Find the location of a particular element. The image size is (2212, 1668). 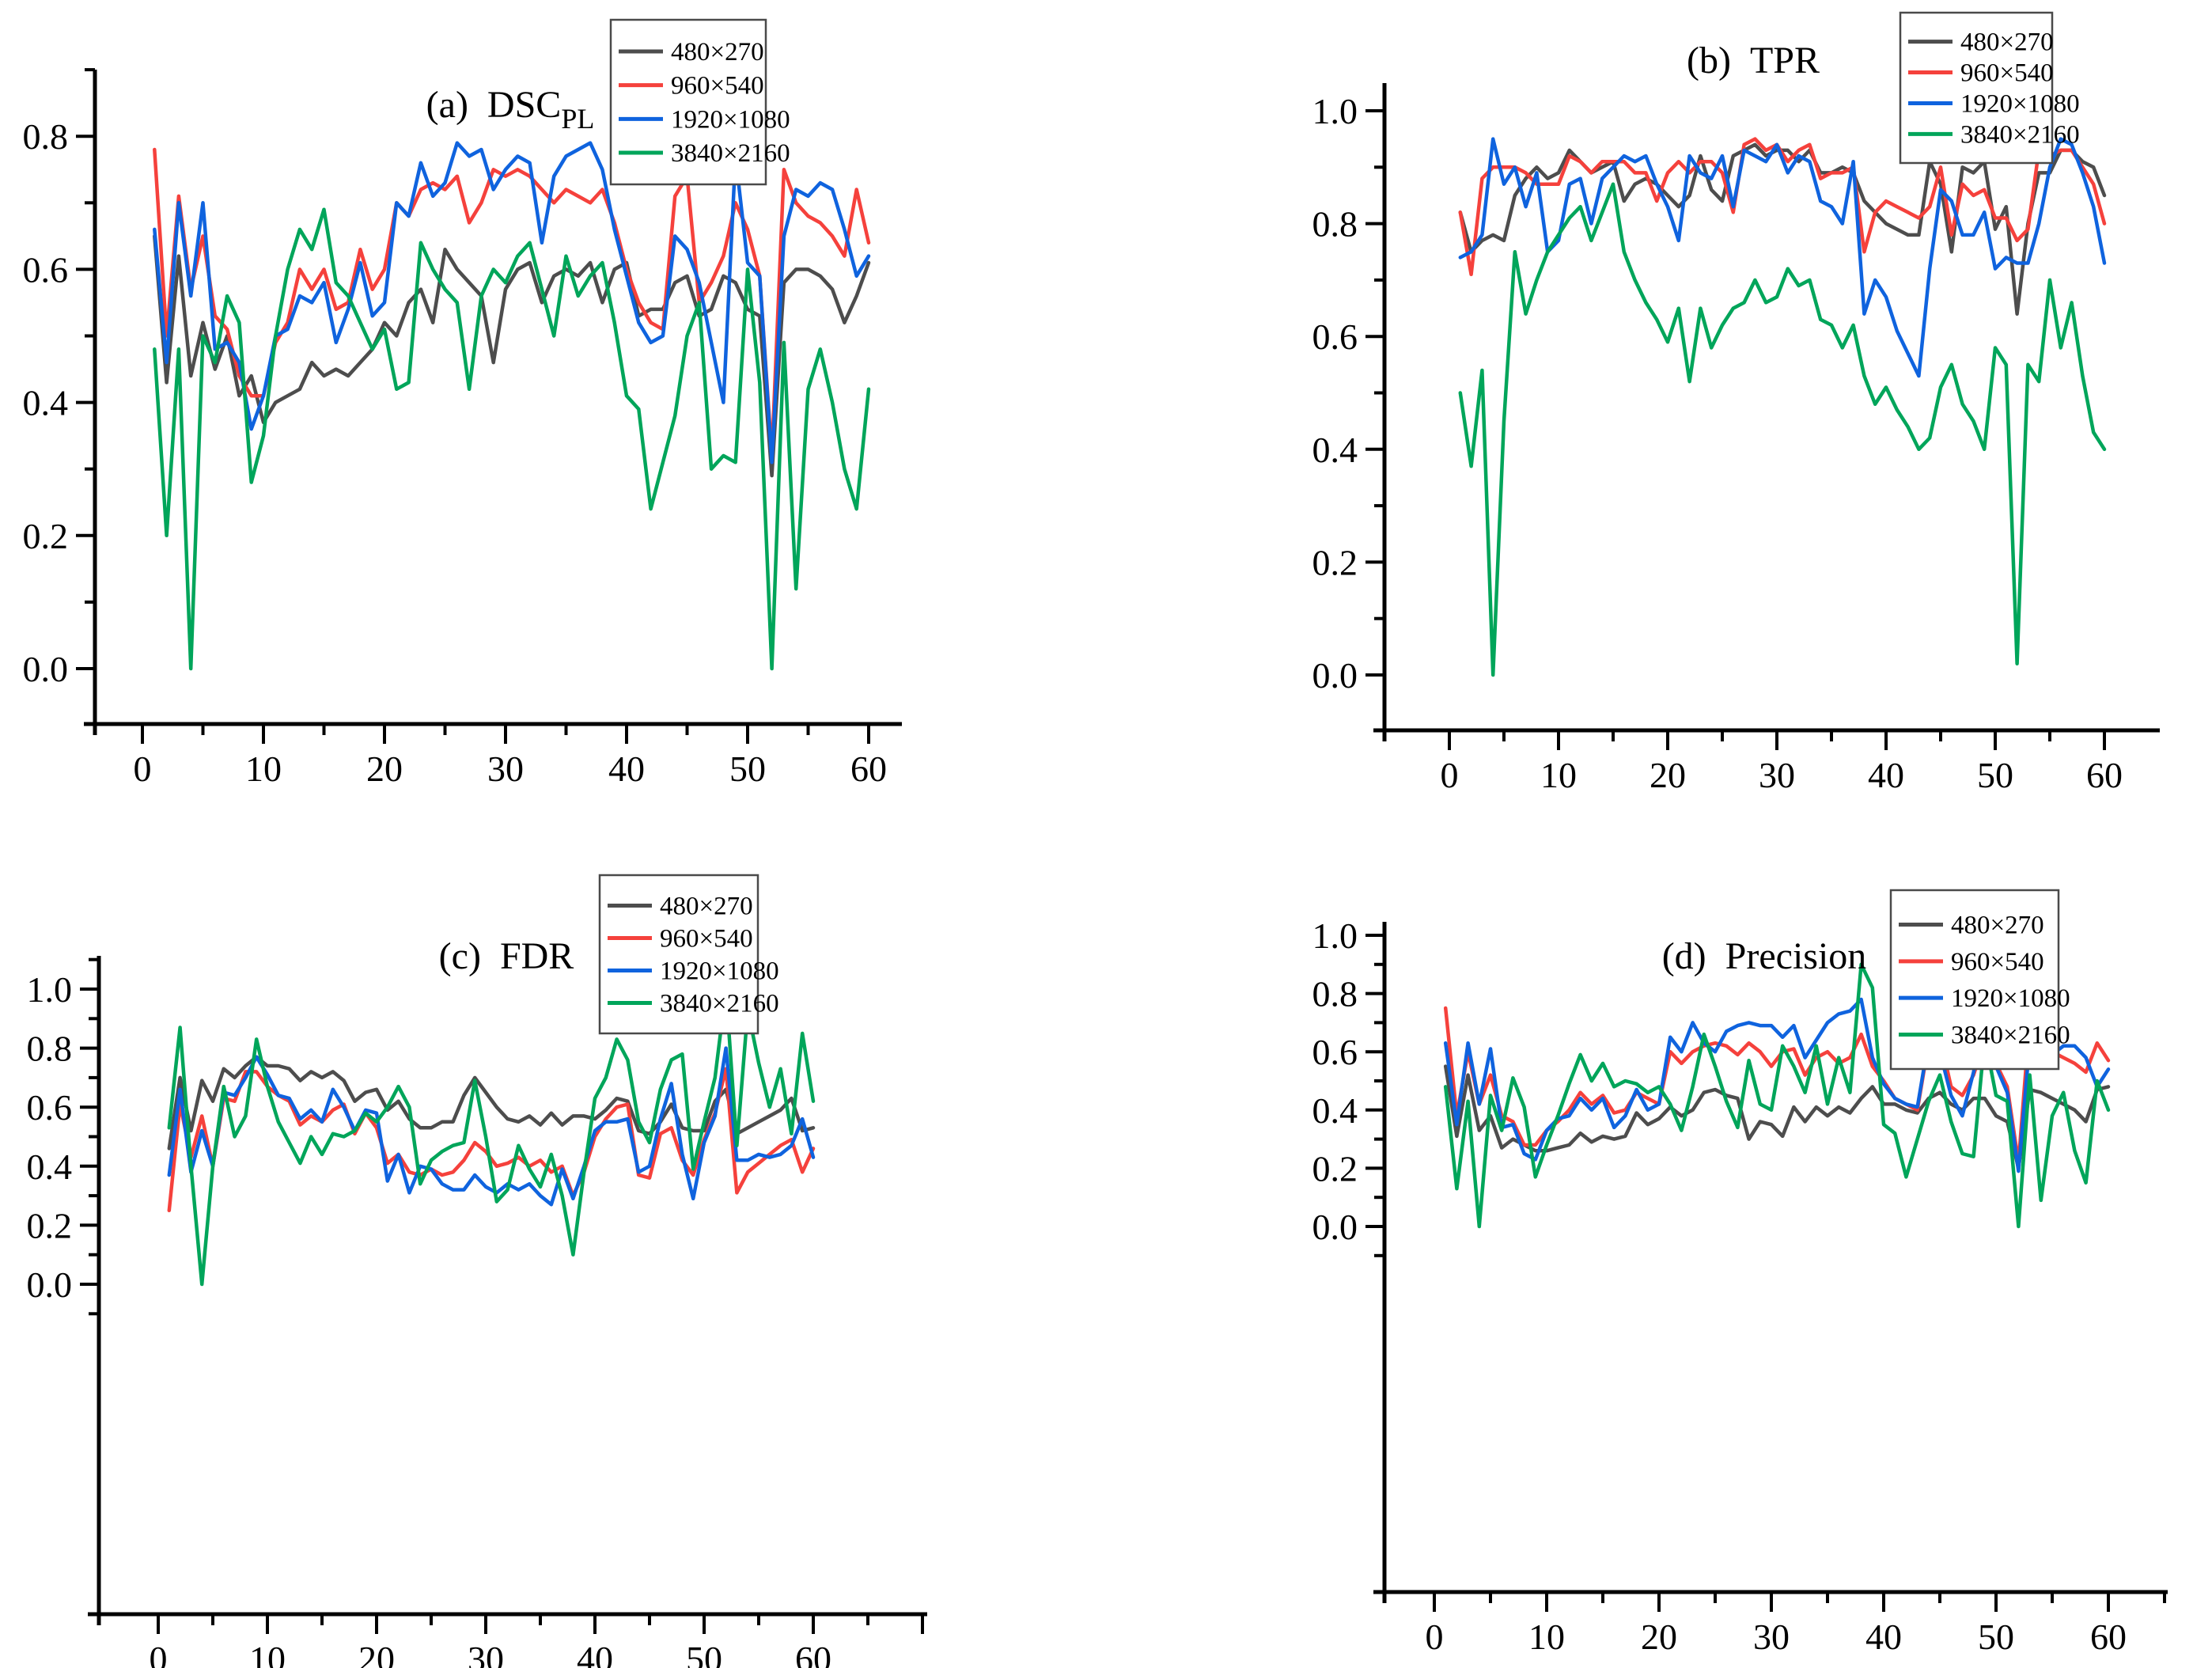

panel-b-title: (b) TPR is located at coordinates (1754, 61).